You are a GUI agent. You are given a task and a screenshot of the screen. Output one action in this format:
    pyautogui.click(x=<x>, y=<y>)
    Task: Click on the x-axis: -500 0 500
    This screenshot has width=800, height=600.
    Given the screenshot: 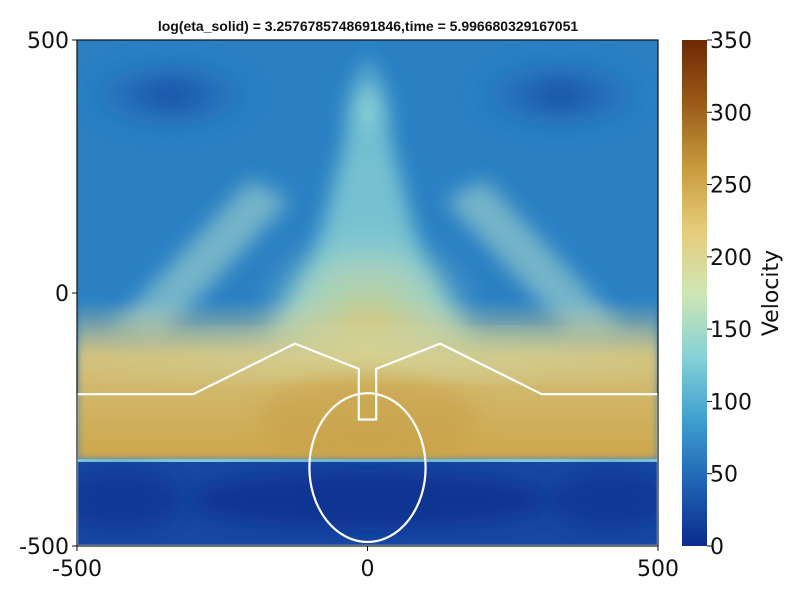 What is the action you would take?
    pyautogui.click(x=365, y=564)
    